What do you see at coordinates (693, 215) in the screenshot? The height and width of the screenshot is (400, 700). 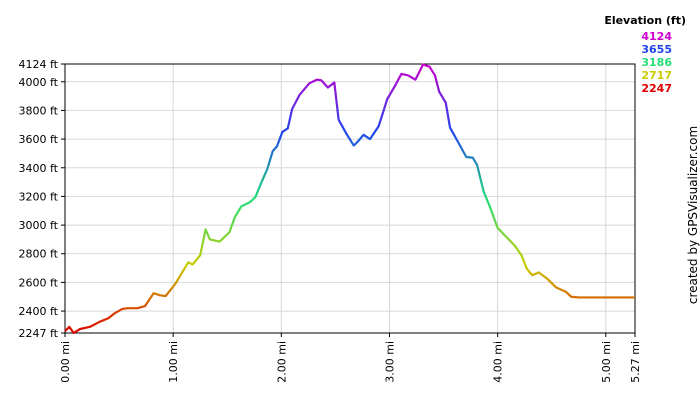 I see `credit: created by GPSVisualizer.com` at bounding box center [693, 215].